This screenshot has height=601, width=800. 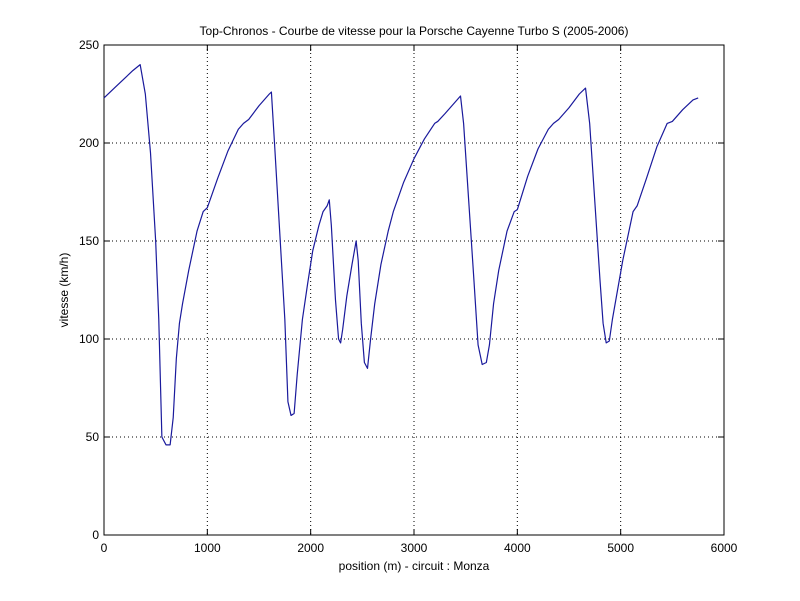 What do you see at coordinates (89, 339) in the screenshot?
I see `y-tick-label: 100` at bounding box center [89, 339].